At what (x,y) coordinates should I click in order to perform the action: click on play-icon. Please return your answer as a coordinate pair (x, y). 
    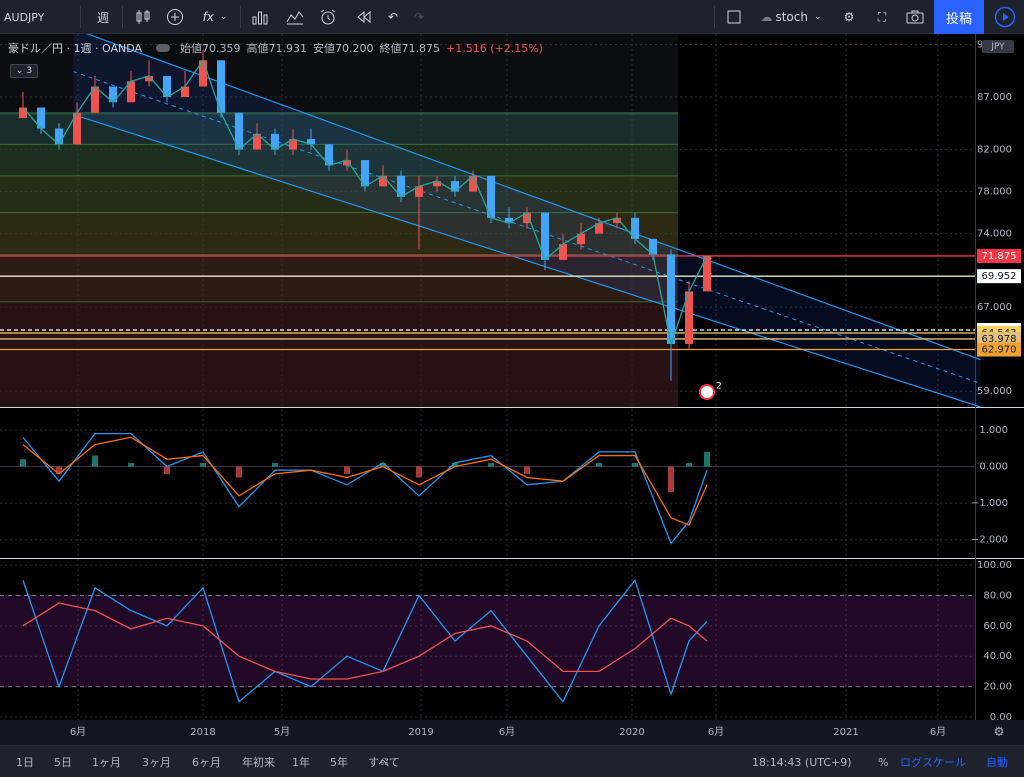
    Looking at the image, I should click on (1005, 17).